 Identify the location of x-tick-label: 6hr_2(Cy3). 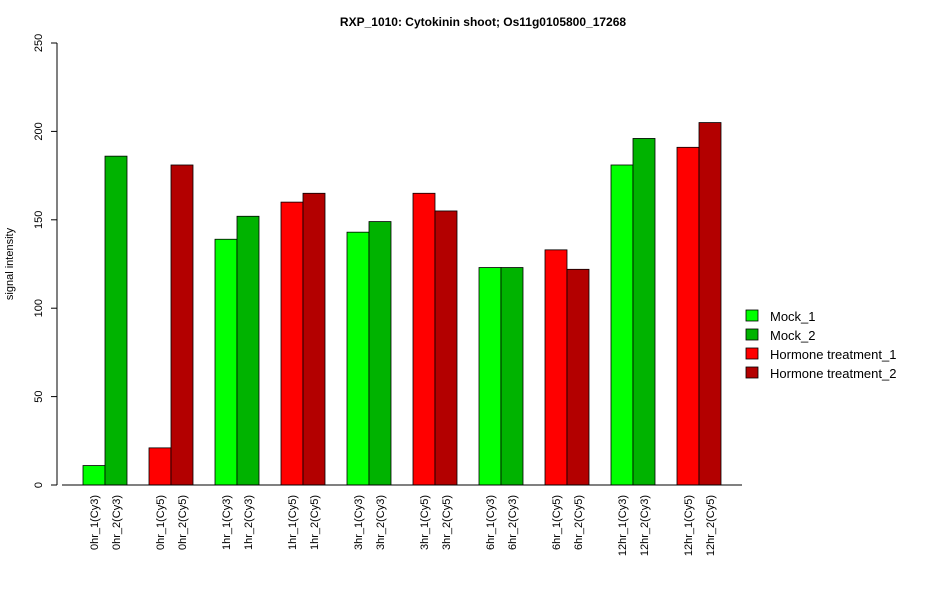
(513, 522).